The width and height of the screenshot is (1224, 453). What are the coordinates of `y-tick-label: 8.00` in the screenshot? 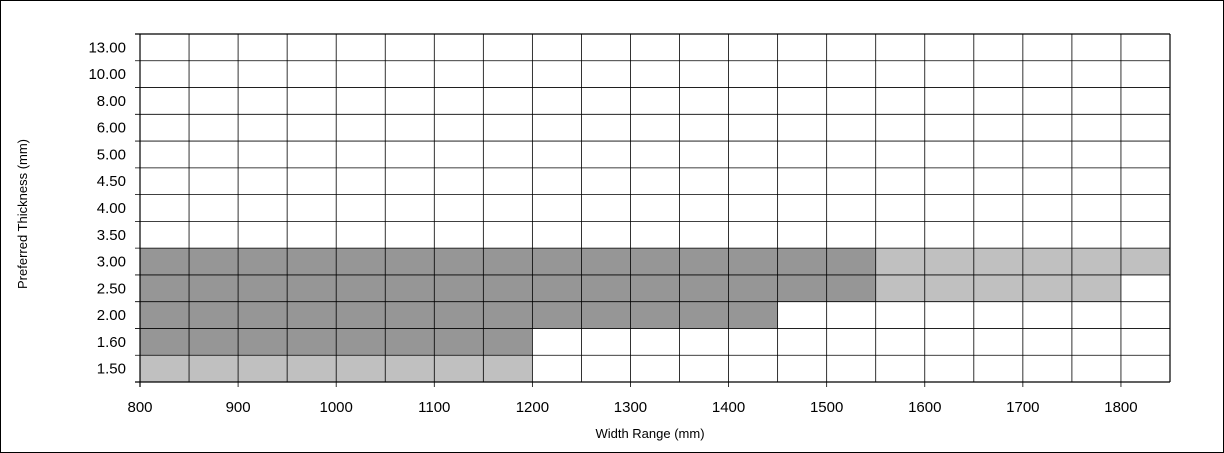 It's located at (111, 101).